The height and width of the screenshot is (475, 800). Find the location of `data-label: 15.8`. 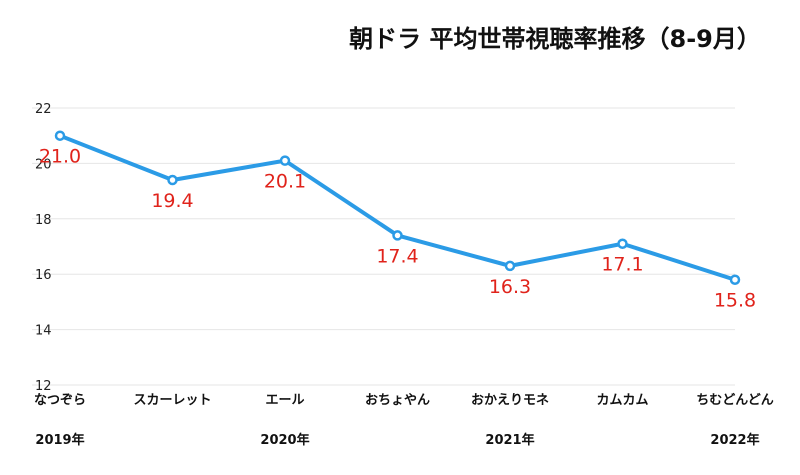

data-label: 15.8 is located at coordinates (735, 301).